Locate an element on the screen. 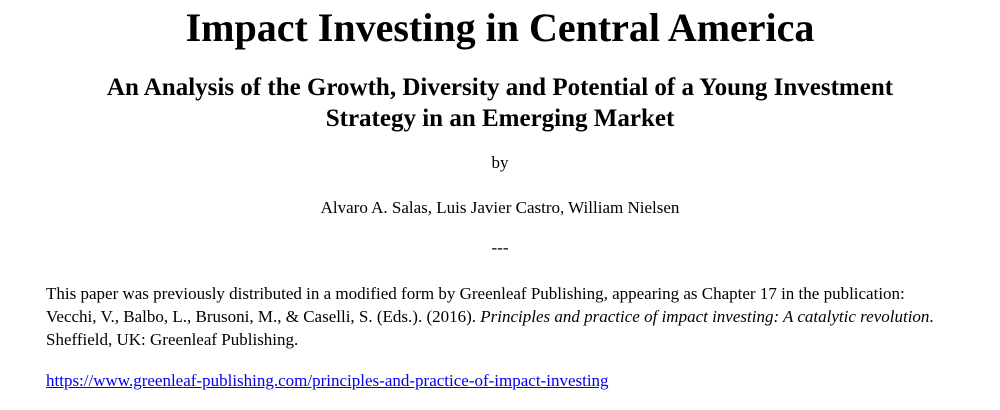  subtitle-line-2: Strategy in an Emerging Market is located at coordinates (500, 118).